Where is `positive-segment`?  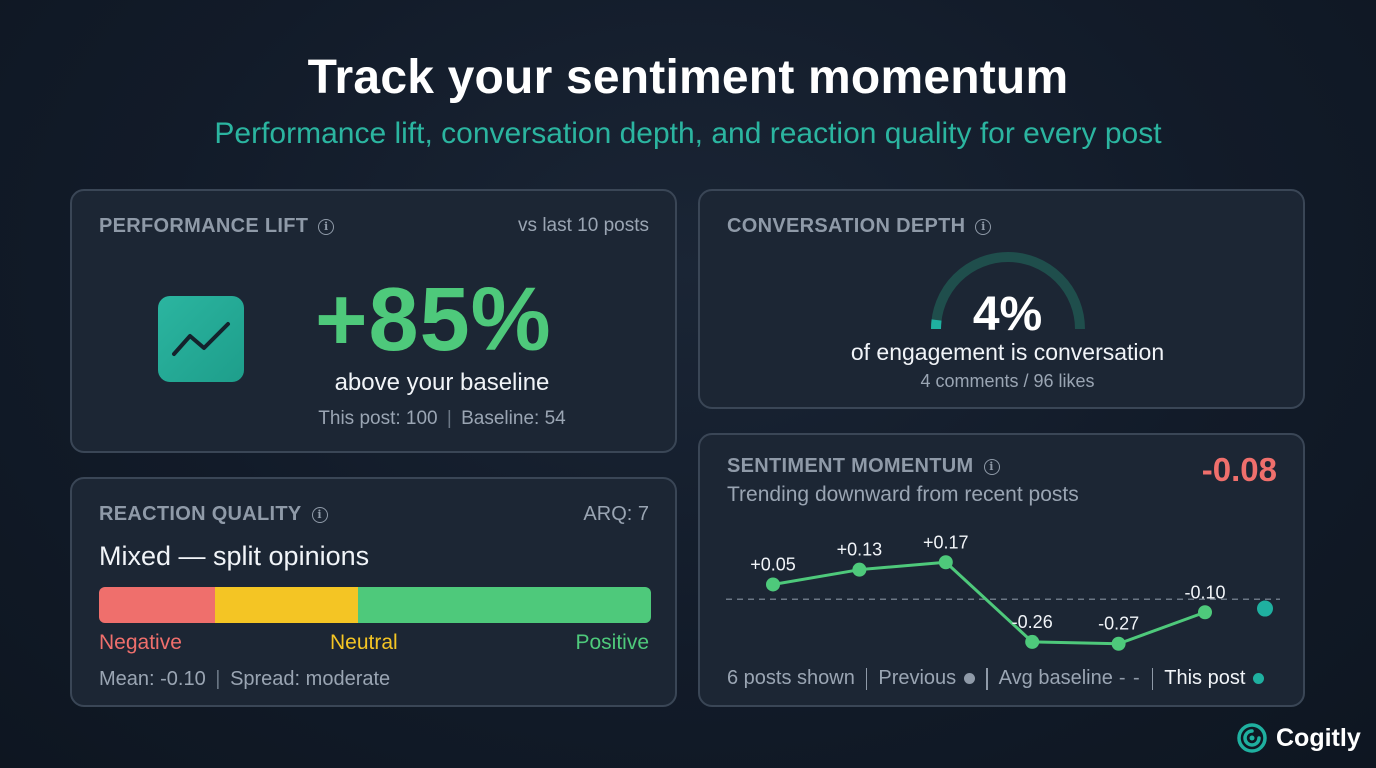 positive-segment is located at coordinates (504, 605).